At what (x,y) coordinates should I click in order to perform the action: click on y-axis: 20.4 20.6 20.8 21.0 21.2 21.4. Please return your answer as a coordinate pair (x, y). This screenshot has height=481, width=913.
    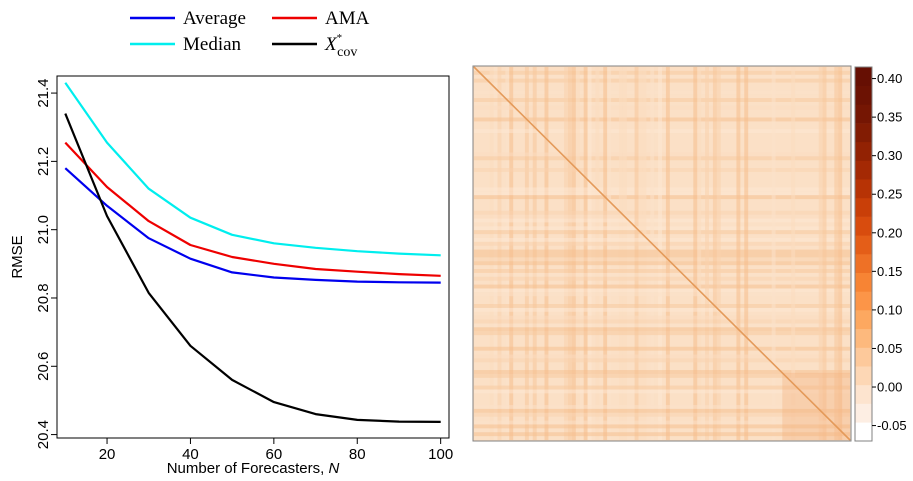
    Looking at the image, I should click on (46, 263).